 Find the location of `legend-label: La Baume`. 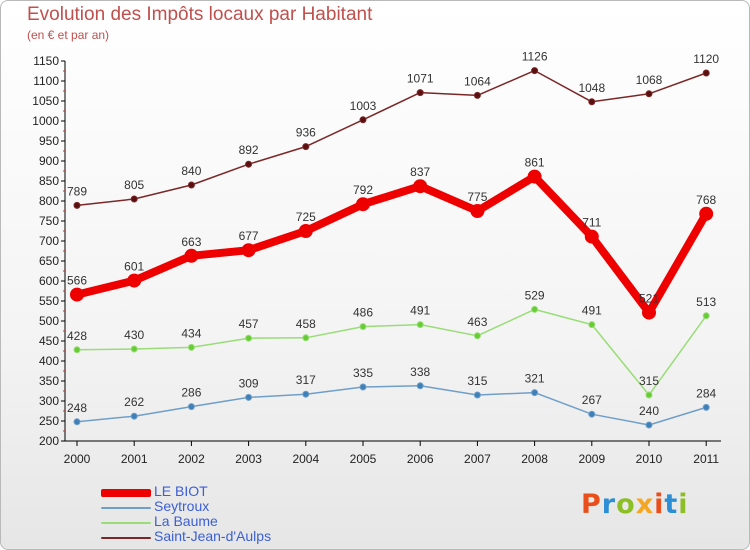

legend-label: La Baume is located at coordinates (186, 521).